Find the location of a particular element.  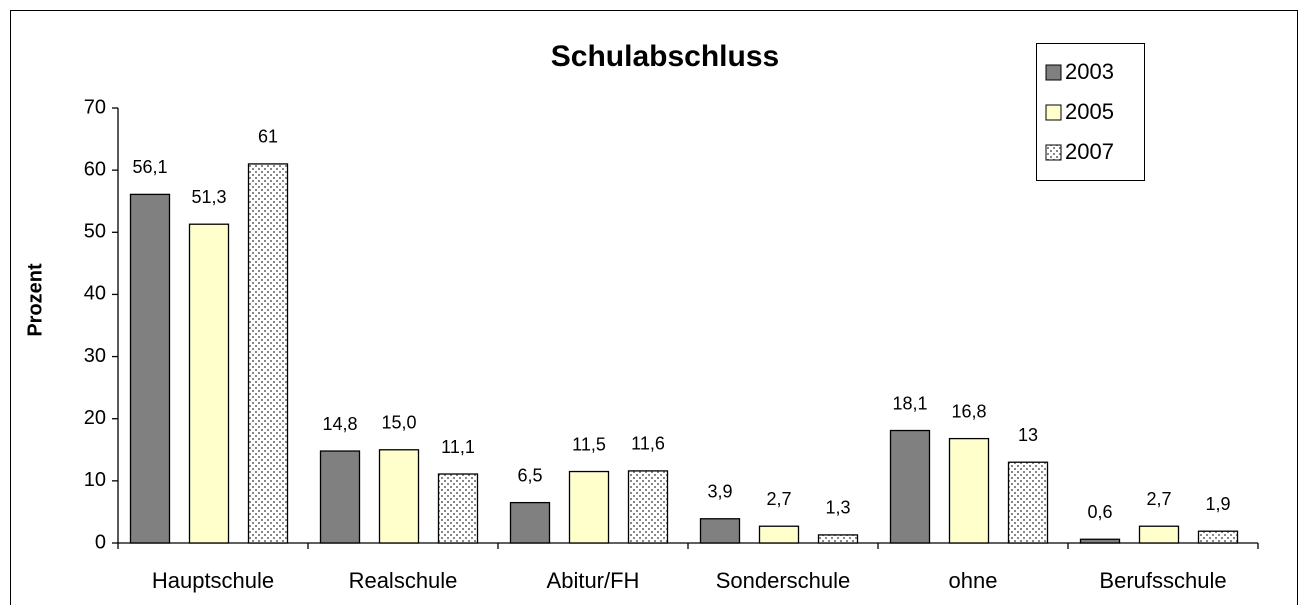

value-label: 0,6 is located at coordinates (1099, 512).